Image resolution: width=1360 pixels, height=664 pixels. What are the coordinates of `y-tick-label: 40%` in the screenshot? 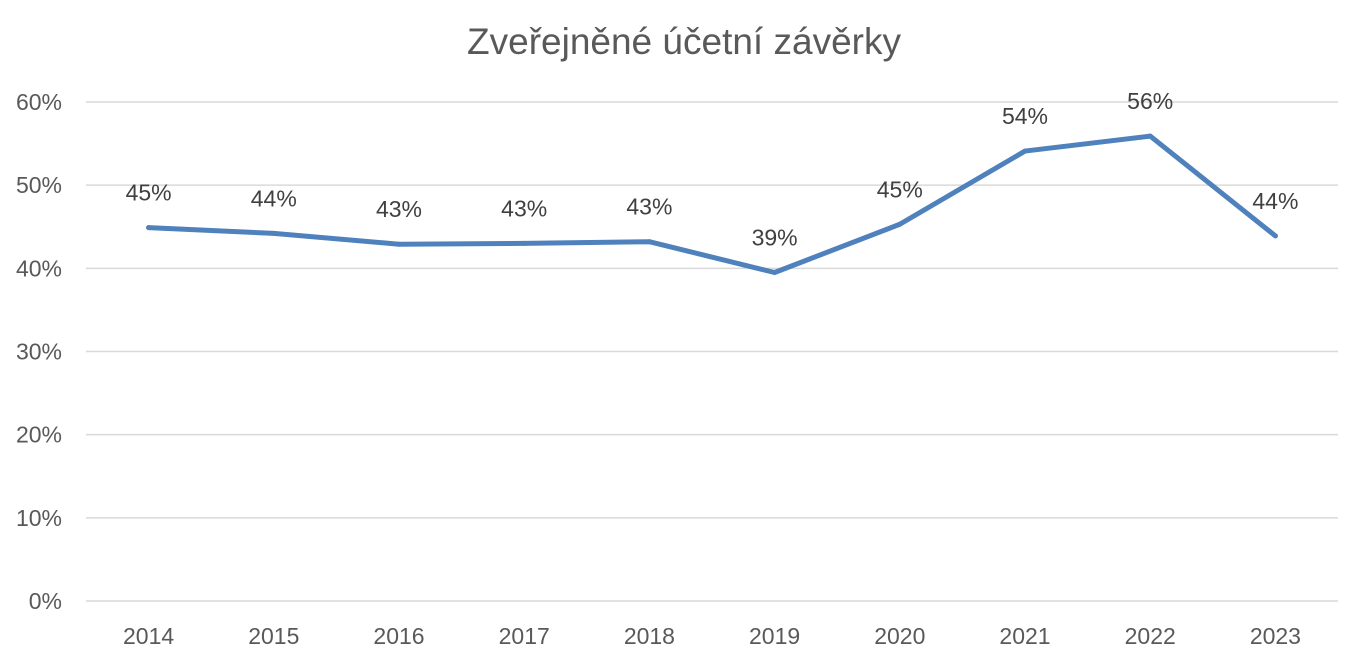 It's located at (39, 268).